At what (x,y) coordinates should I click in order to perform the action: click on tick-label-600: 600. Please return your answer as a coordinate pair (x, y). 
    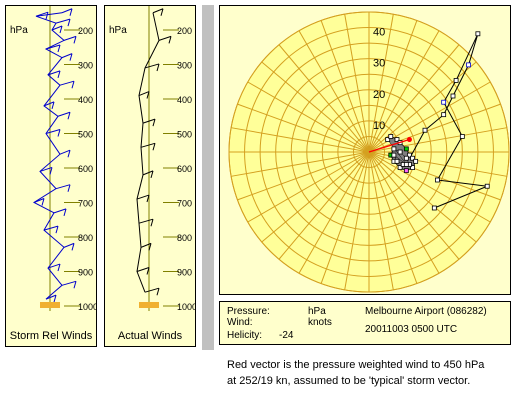
    Looking at the image, I should click on (184, 169).